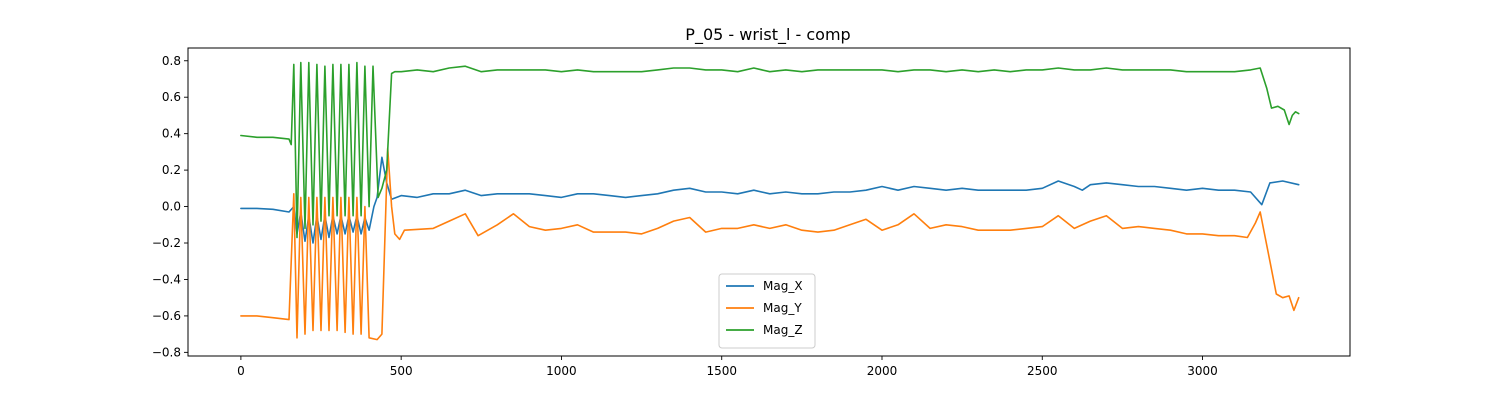  I want to click on x-tick-label: 500, so click(401, 371).